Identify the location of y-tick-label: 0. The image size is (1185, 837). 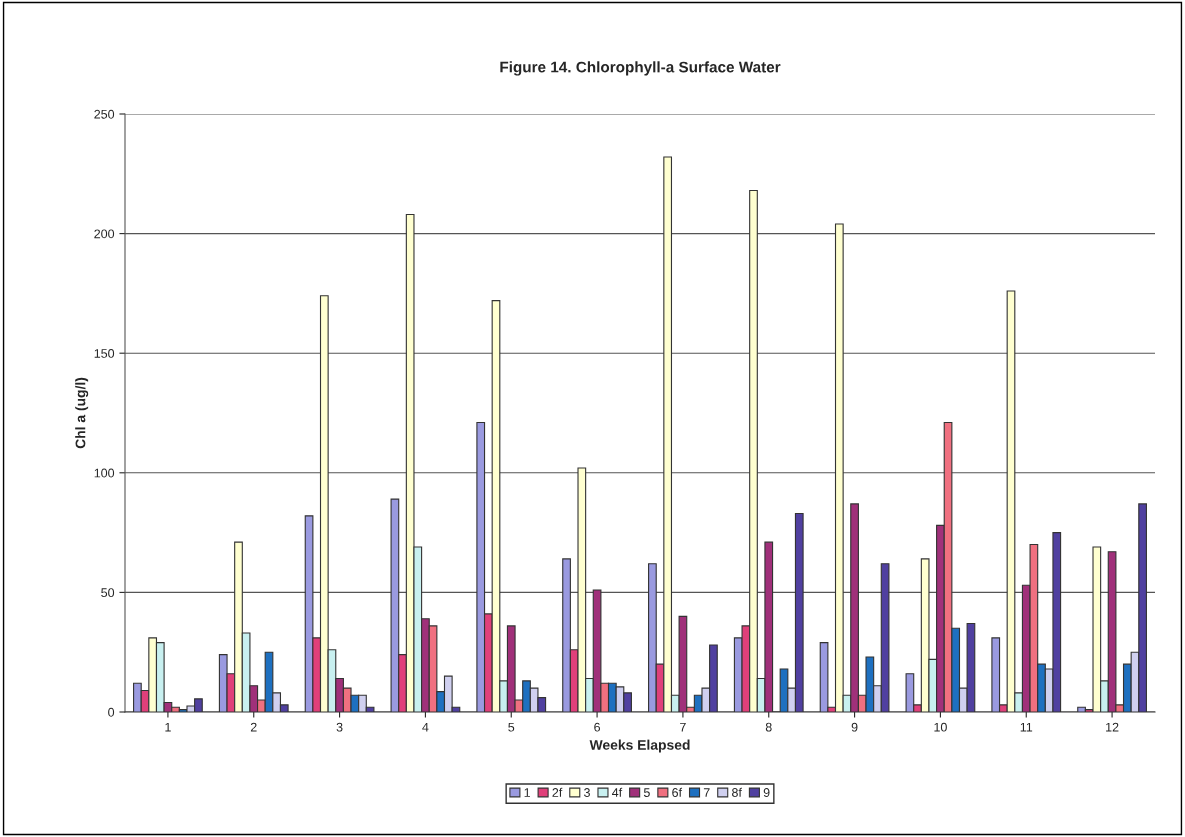
(111, 712).